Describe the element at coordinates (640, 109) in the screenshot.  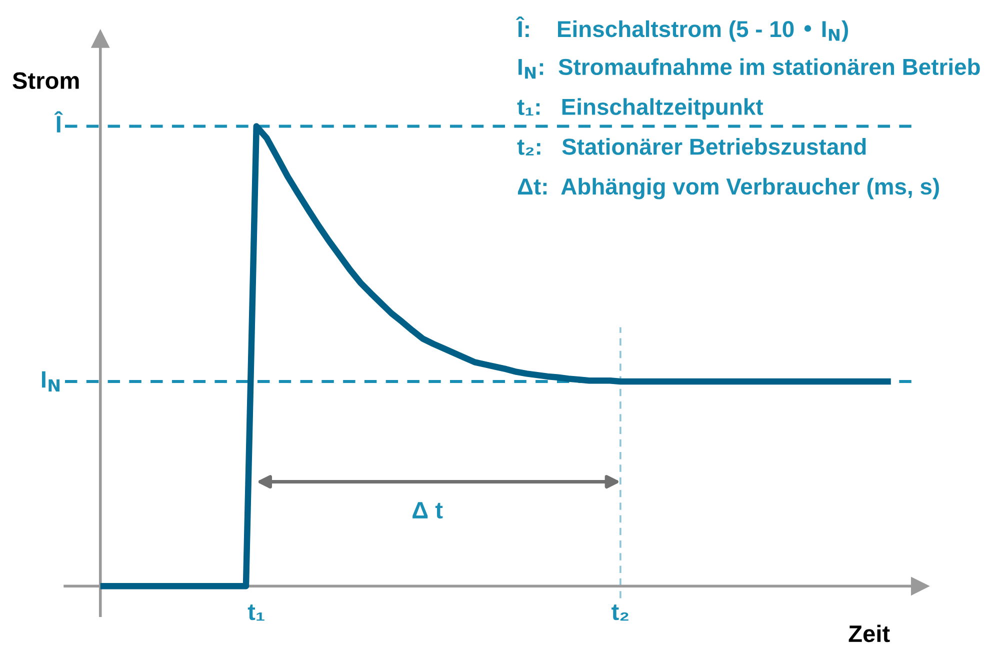
I see `text: t₁: Einschaltzeitpunkt` at that location.